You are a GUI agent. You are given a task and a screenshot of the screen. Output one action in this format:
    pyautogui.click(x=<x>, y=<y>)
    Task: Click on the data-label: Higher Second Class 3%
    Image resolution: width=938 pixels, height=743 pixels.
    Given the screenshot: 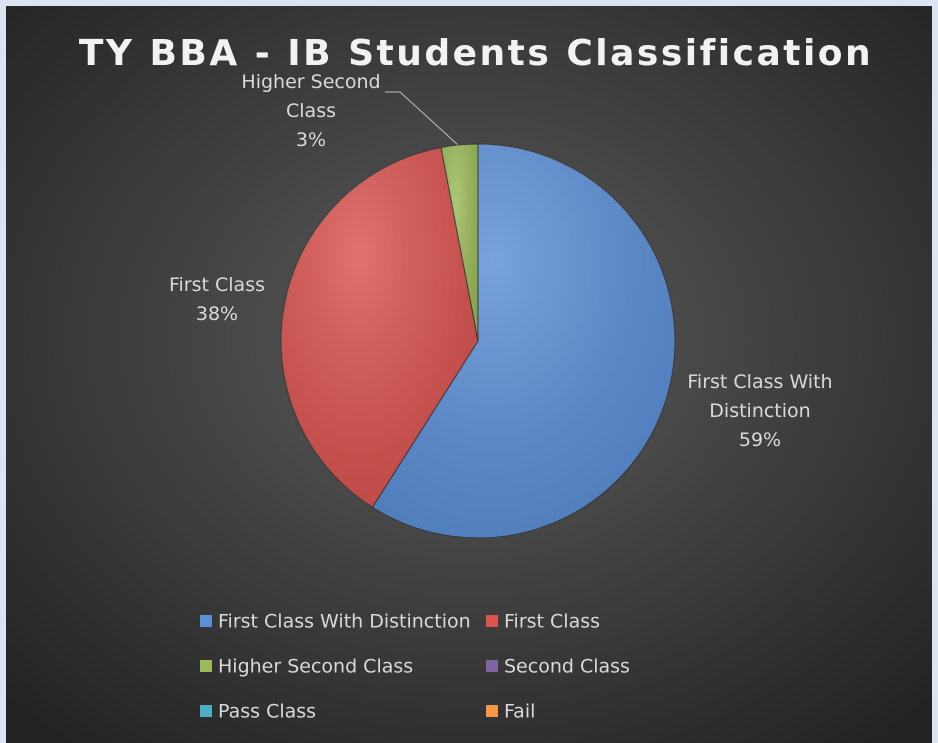 What is the action you would take?
    pyautogui.click(x=311, y=111)
    